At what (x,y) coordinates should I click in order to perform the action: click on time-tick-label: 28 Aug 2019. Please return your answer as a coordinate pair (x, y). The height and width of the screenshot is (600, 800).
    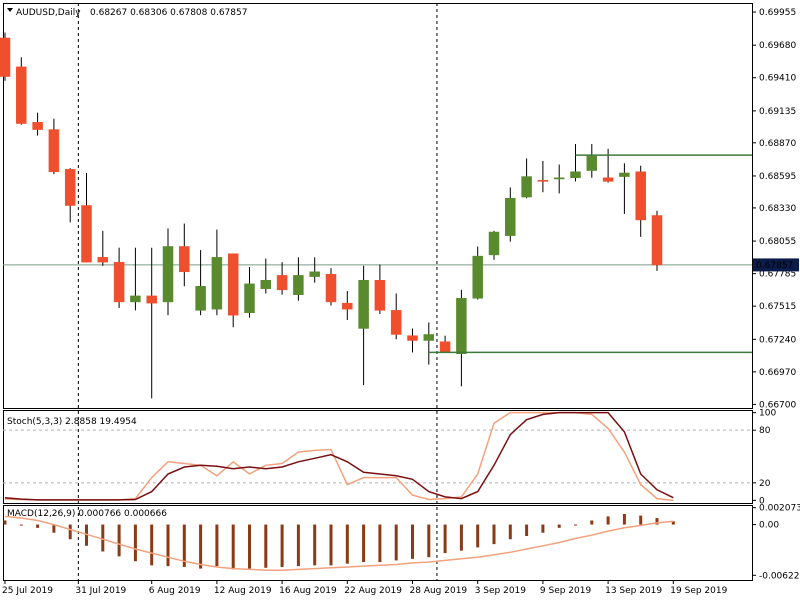
    Looking at the image, I should click on (439, 591).